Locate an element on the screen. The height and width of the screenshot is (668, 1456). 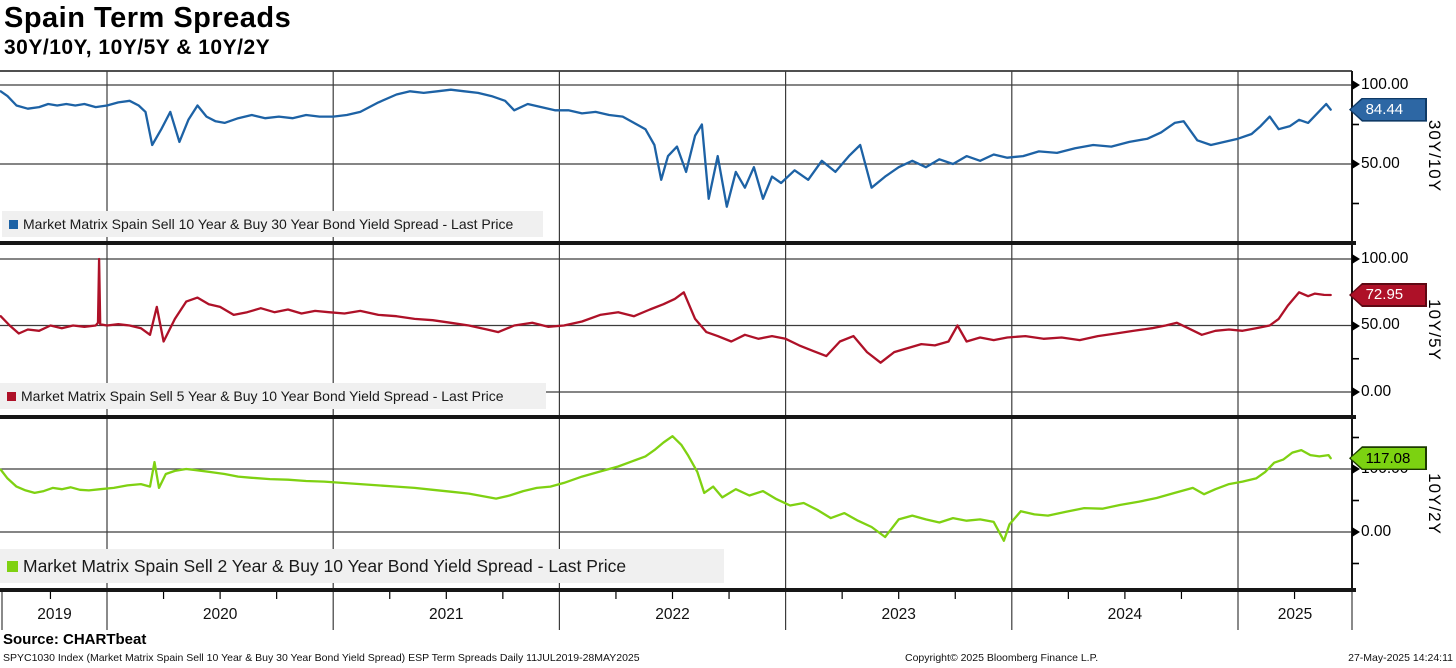
x-axis-year-label: 2022 is located at coordinates (672, 614).